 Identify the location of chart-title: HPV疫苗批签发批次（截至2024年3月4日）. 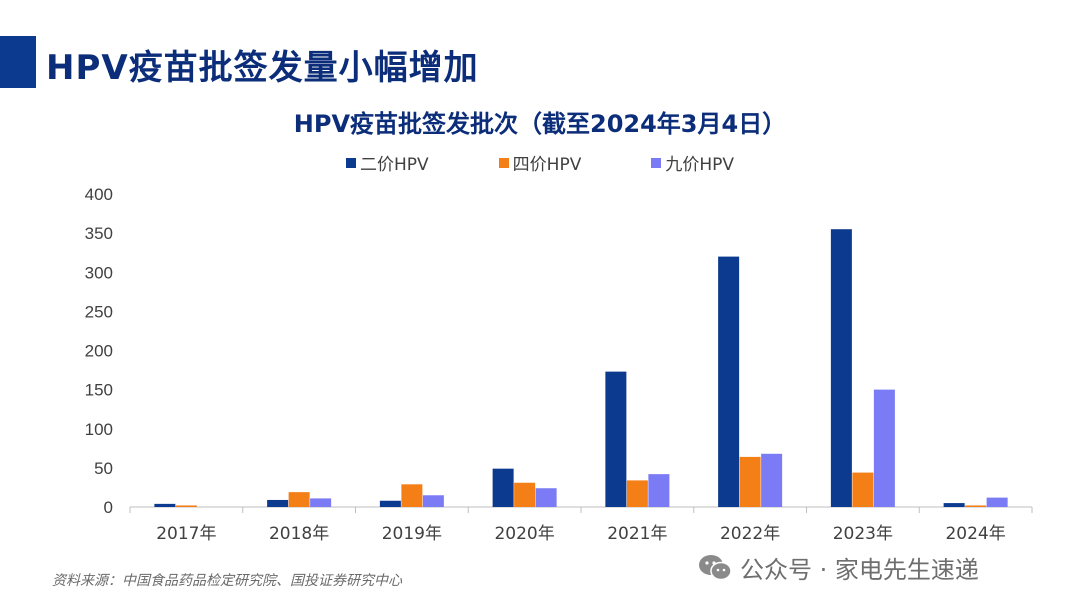
(540, 124).